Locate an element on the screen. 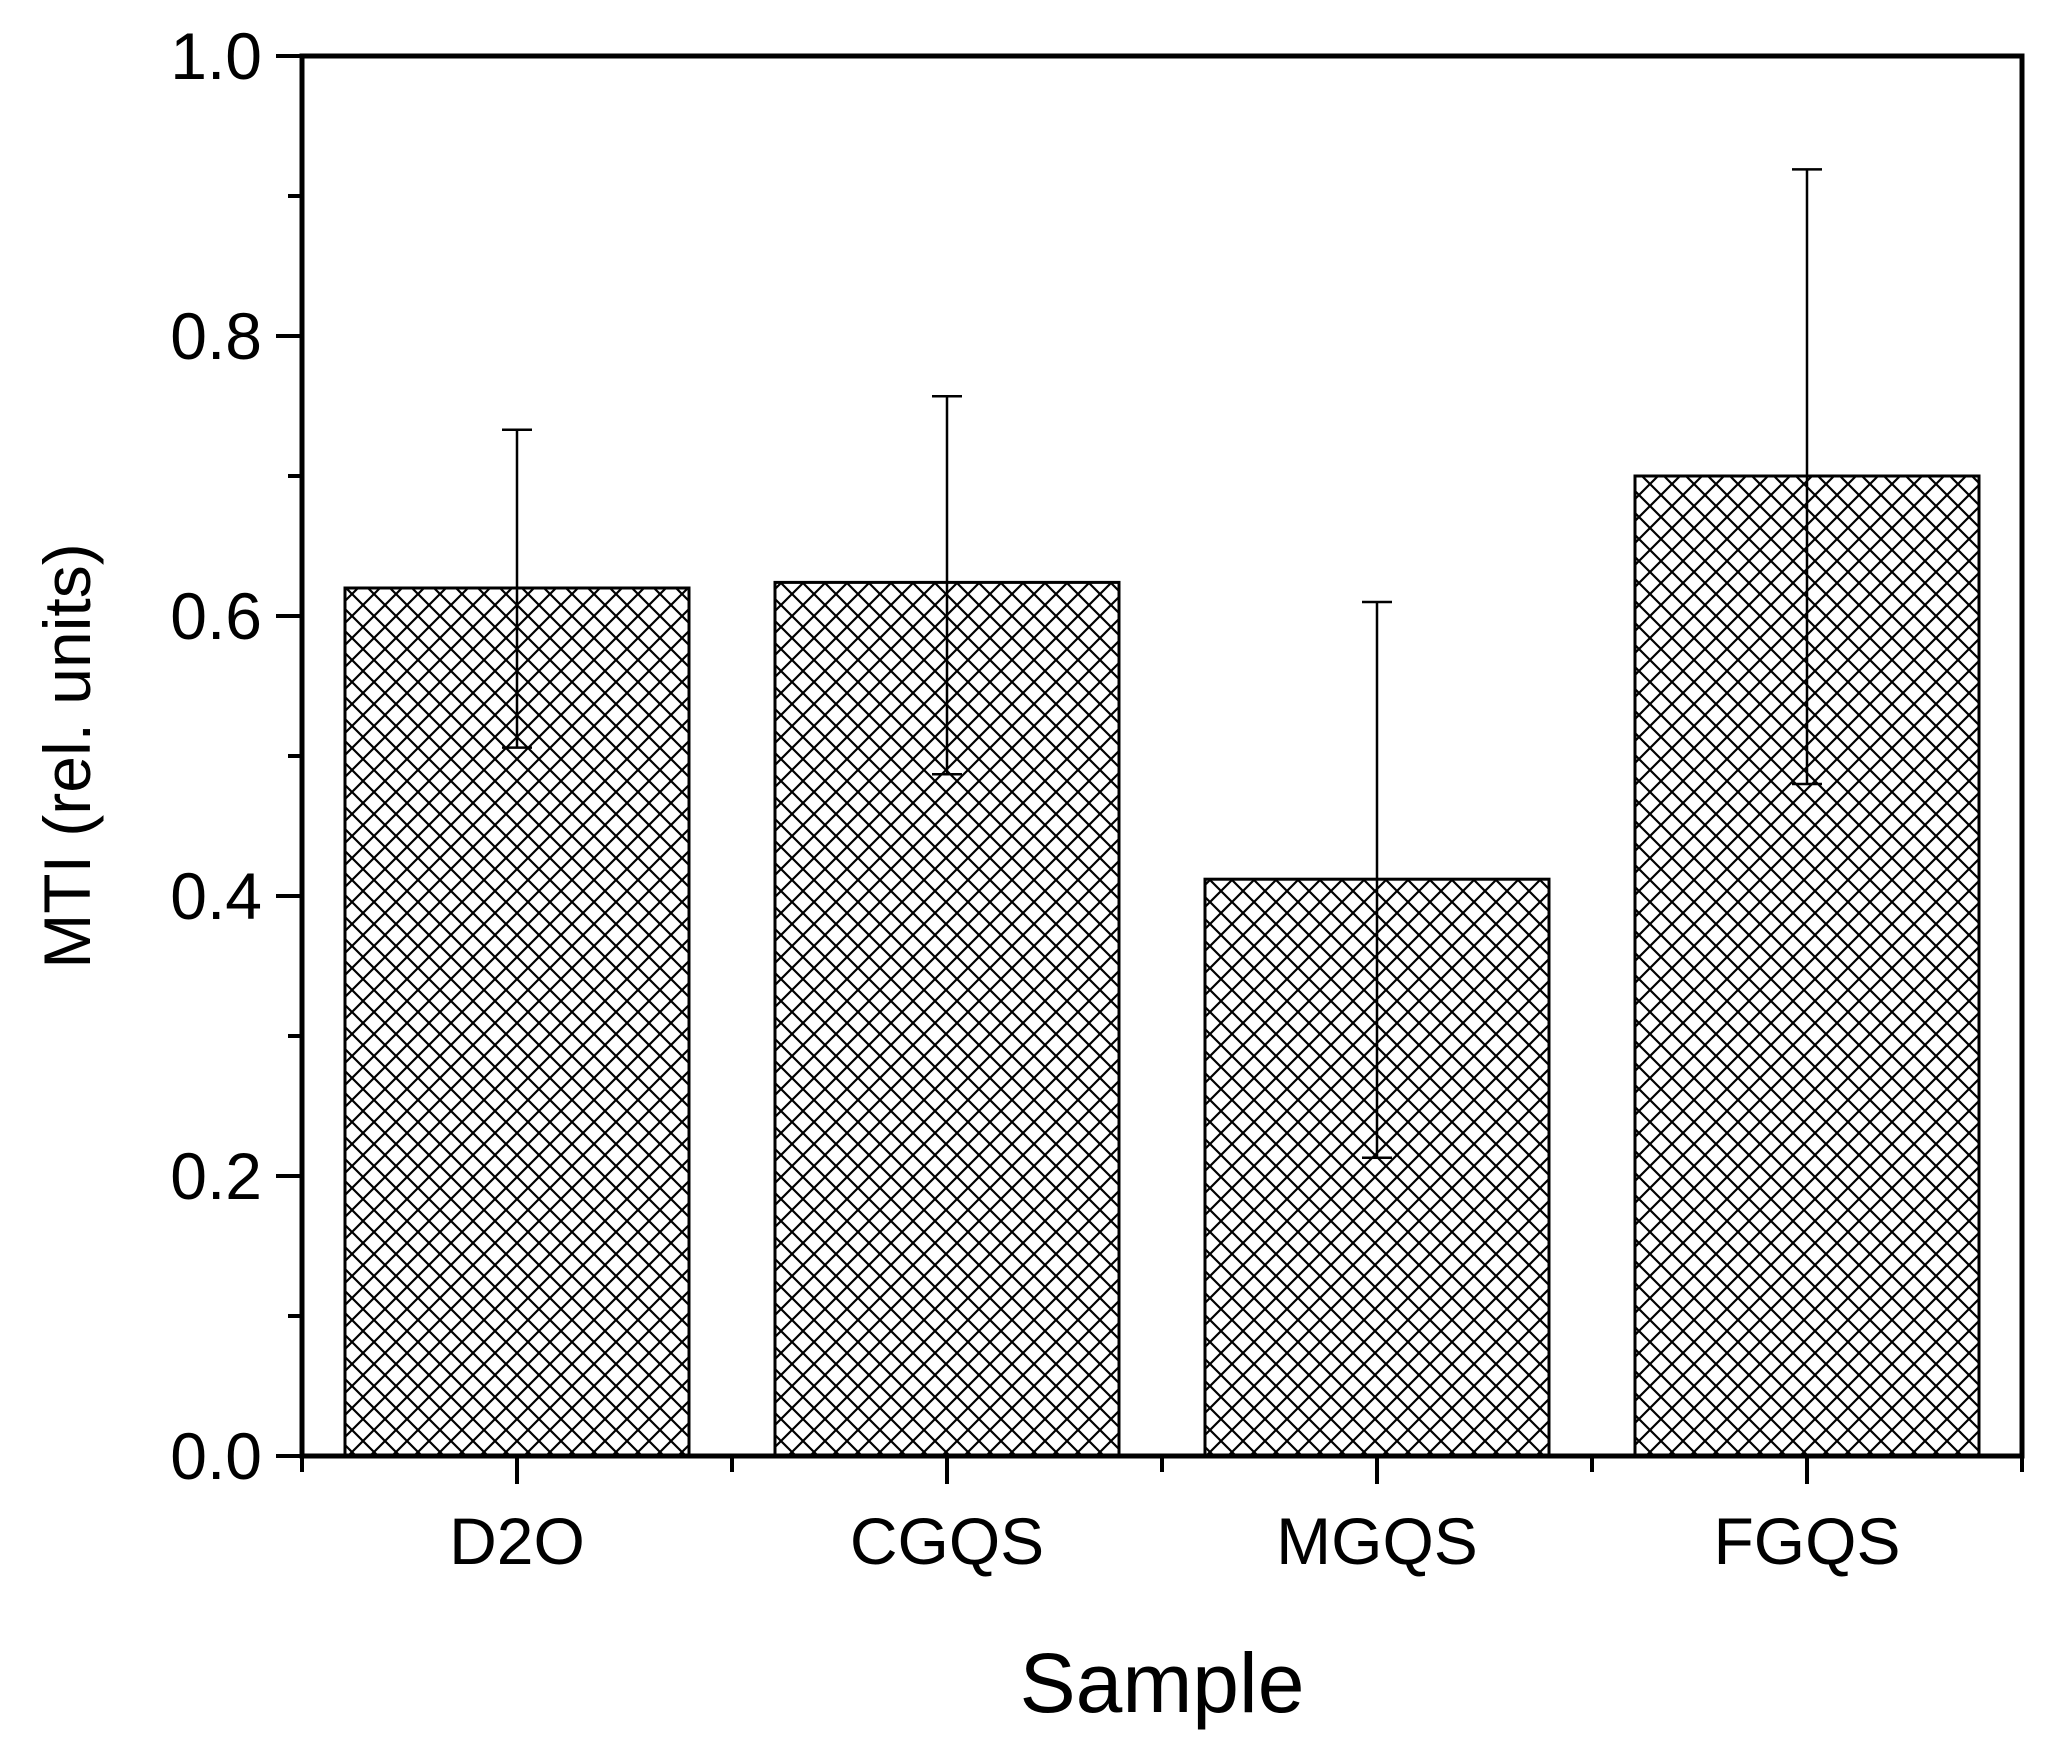 This screenshot has height=1741, width=2049. y-tick-label: 0.2 is located at coordinates (216, 1176).